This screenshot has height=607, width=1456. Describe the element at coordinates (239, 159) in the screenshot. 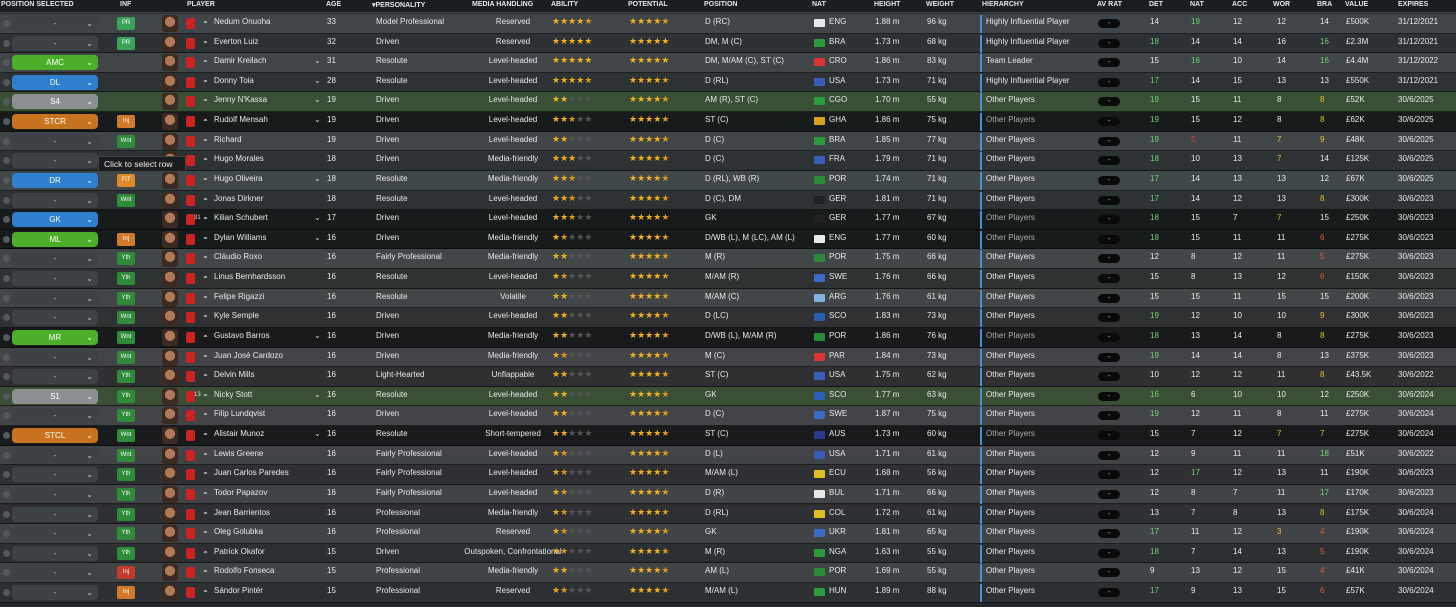

I see `player-name: Hugo Morales` at that location.